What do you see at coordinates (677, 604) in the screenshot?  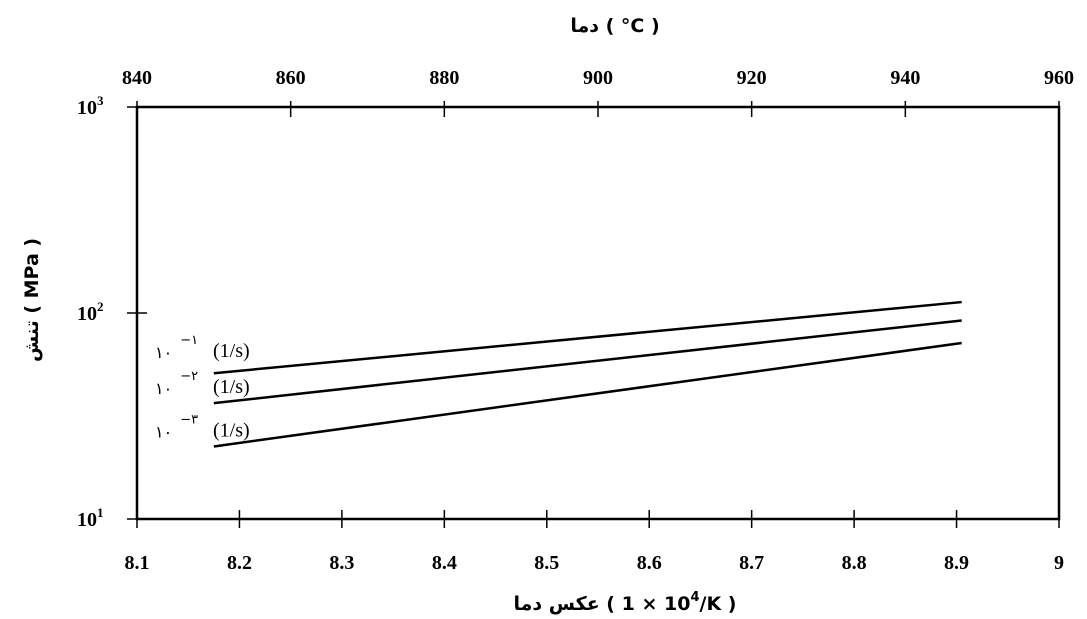 I see `bottom-axis-title-ten: 10` at bounding box center [677, 604].